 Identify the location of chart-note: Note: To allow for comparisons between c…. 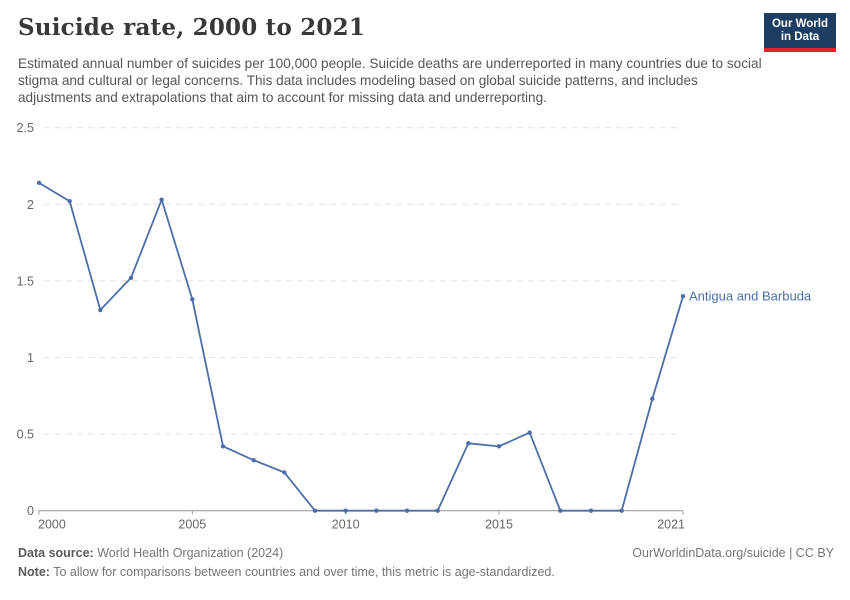
(426, 572).